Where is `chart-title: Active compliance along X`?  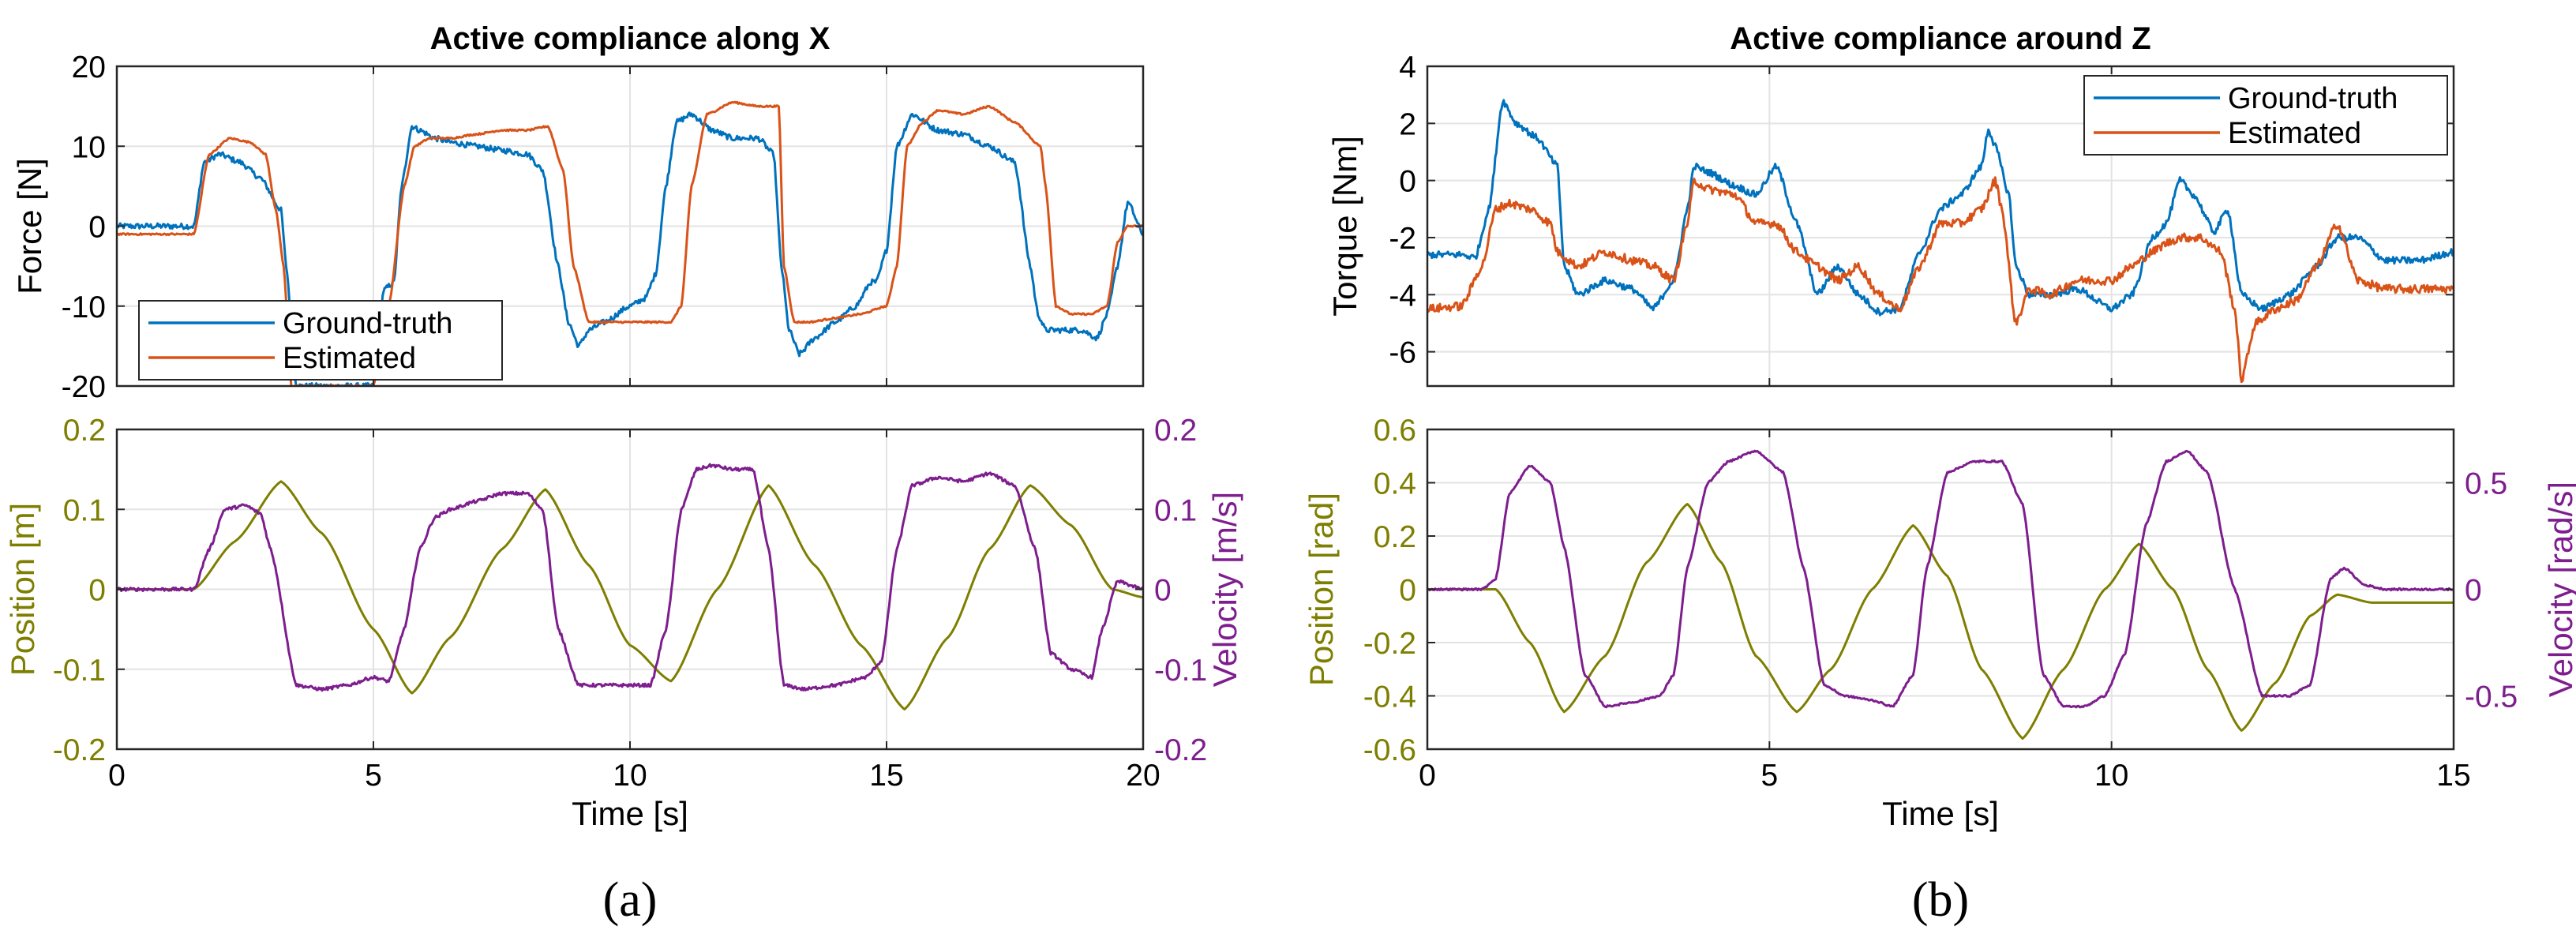
chart-title: Active compliance along X is located at coordinates (630, 38).